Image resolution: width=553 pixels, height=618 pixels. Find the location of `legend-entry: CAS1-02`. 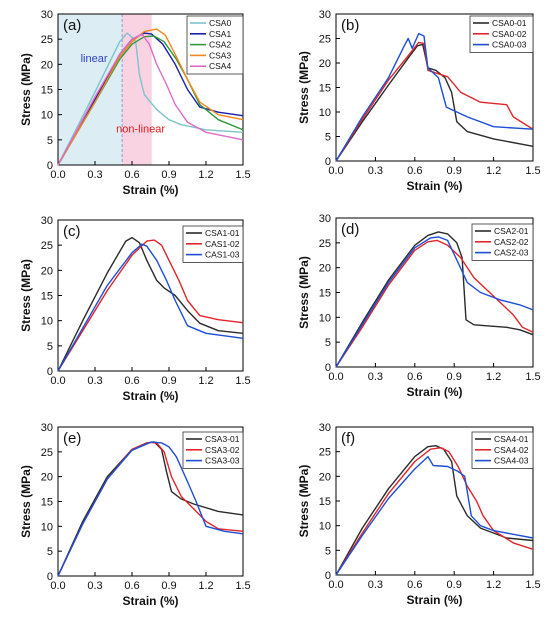

legend-entry: CAS1-02 is located at coordinates (222, 244).